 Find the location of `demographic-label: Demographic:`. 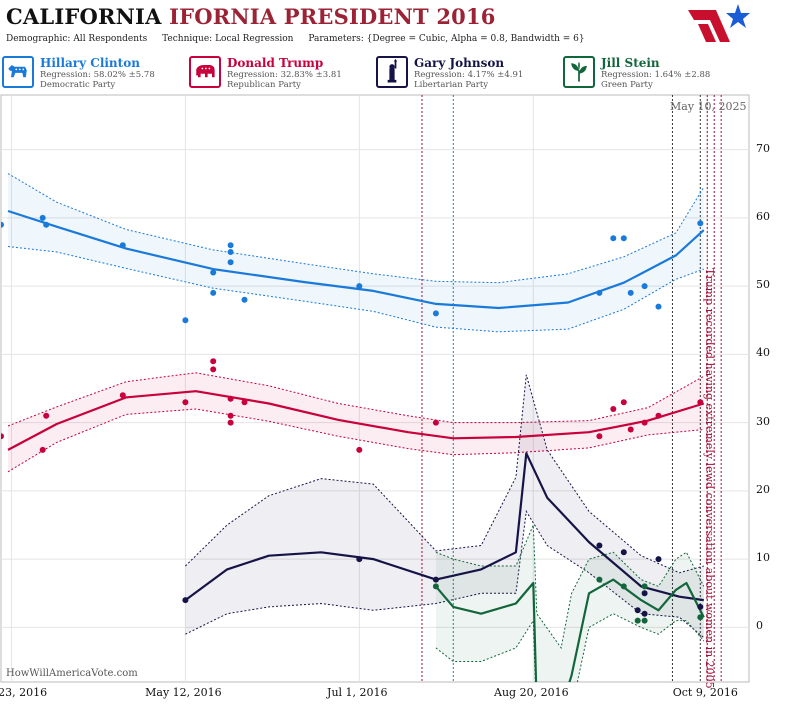

demographic-label: Demographic: is located at coordinates (38, 39).